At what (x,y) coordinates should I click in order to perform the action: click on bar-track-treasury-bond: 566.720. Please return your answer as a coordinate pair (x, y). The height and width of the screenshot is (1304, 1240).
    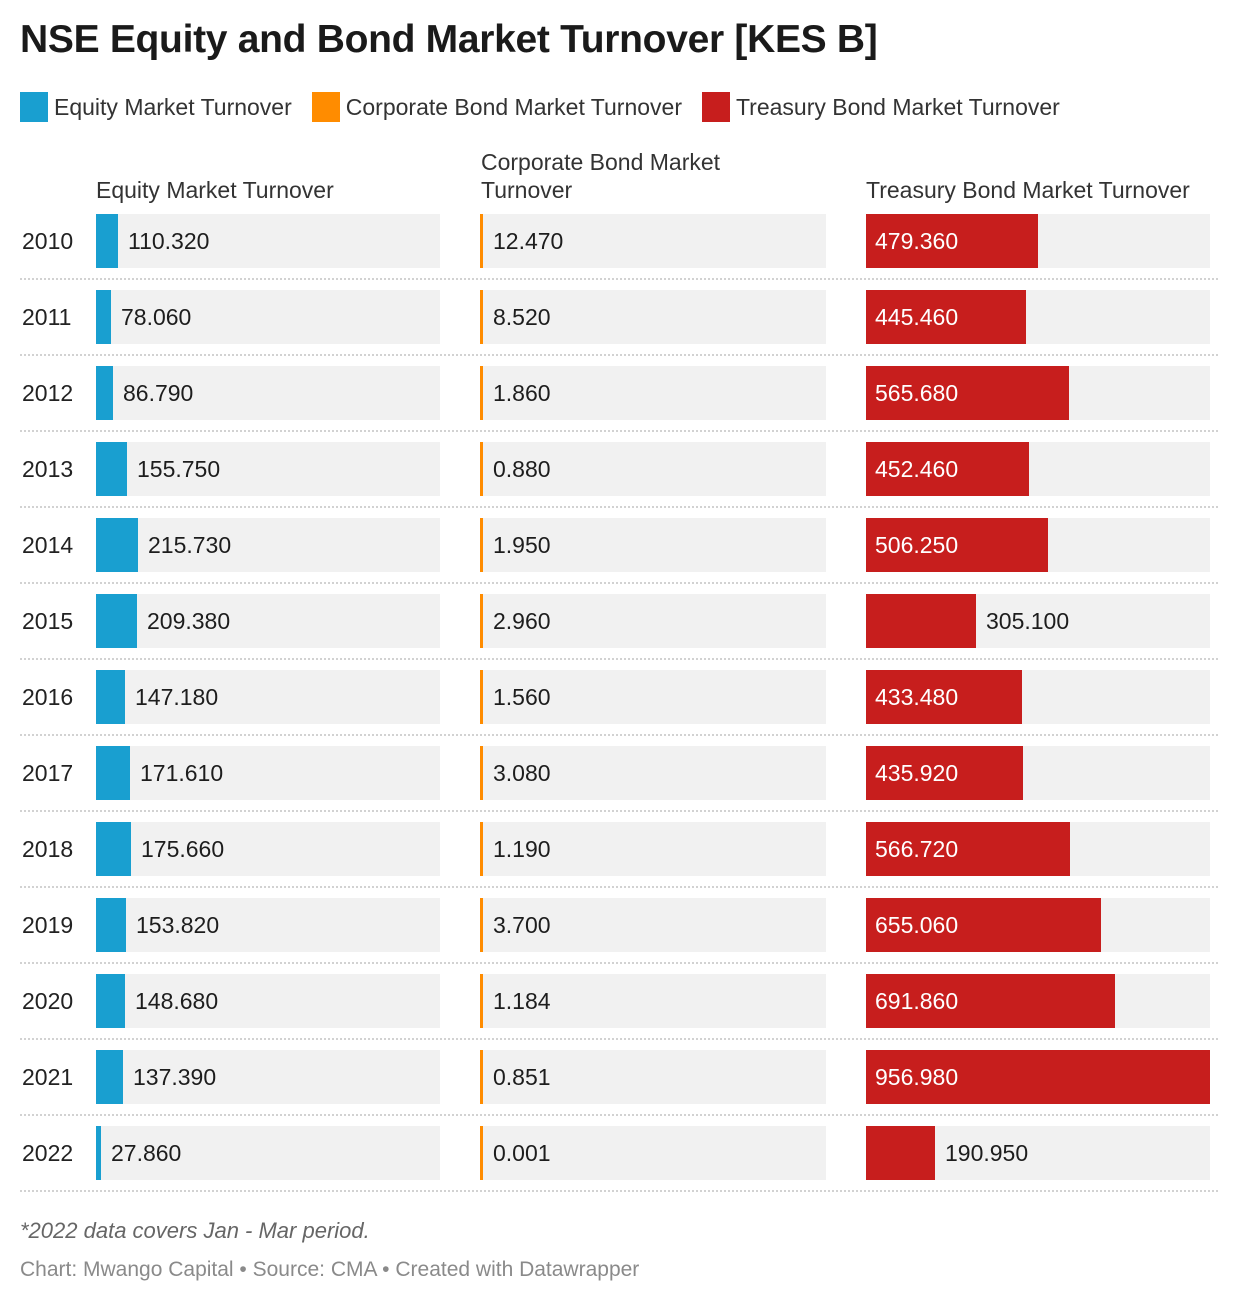
    Looking at the image, I should click on (1038, 849).